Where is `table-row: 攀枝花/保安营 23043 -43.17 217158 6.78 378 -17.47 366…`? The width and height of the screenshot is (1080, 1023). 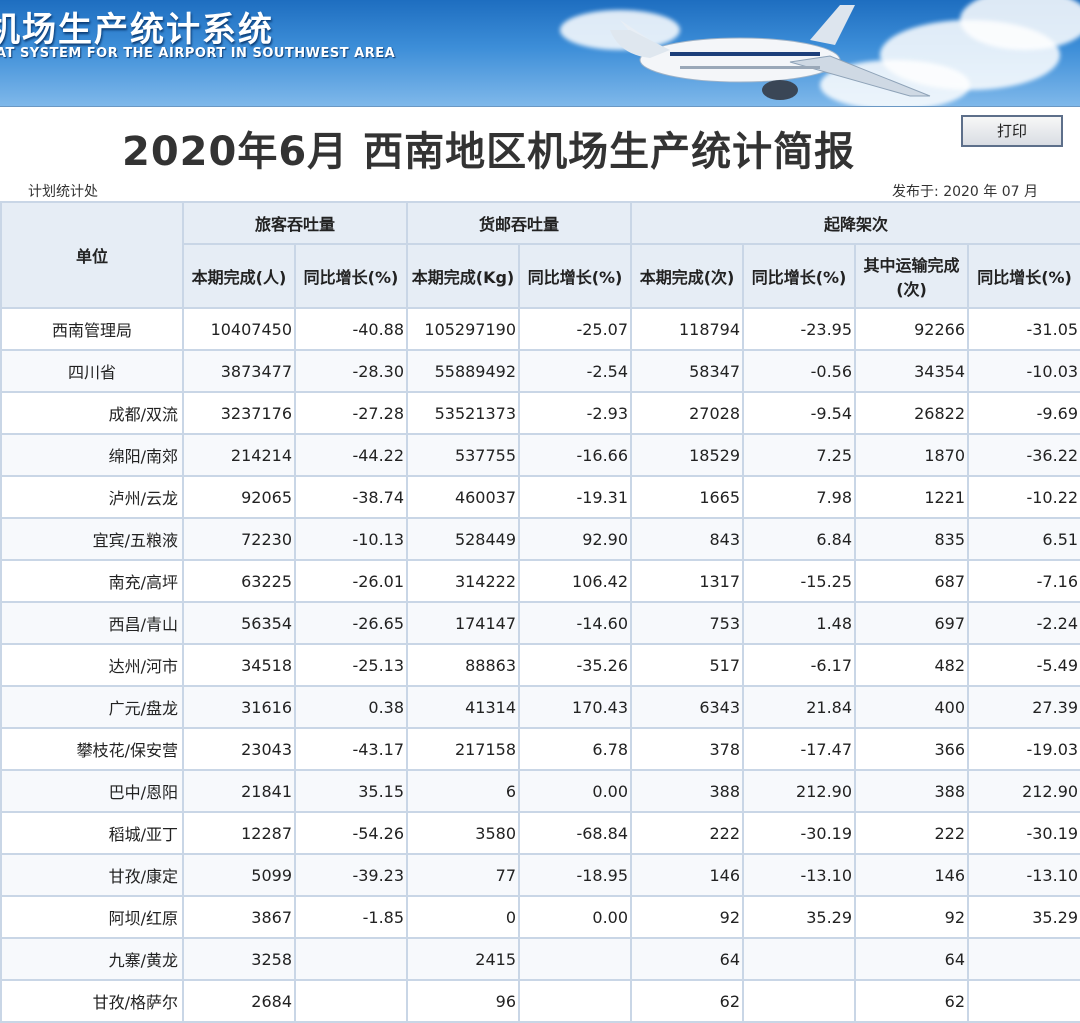 table-row: 攀枝花/保安营 23043 -43.17 217158 6.78 378 -17.47 366… is located at coordinates (540, 749).